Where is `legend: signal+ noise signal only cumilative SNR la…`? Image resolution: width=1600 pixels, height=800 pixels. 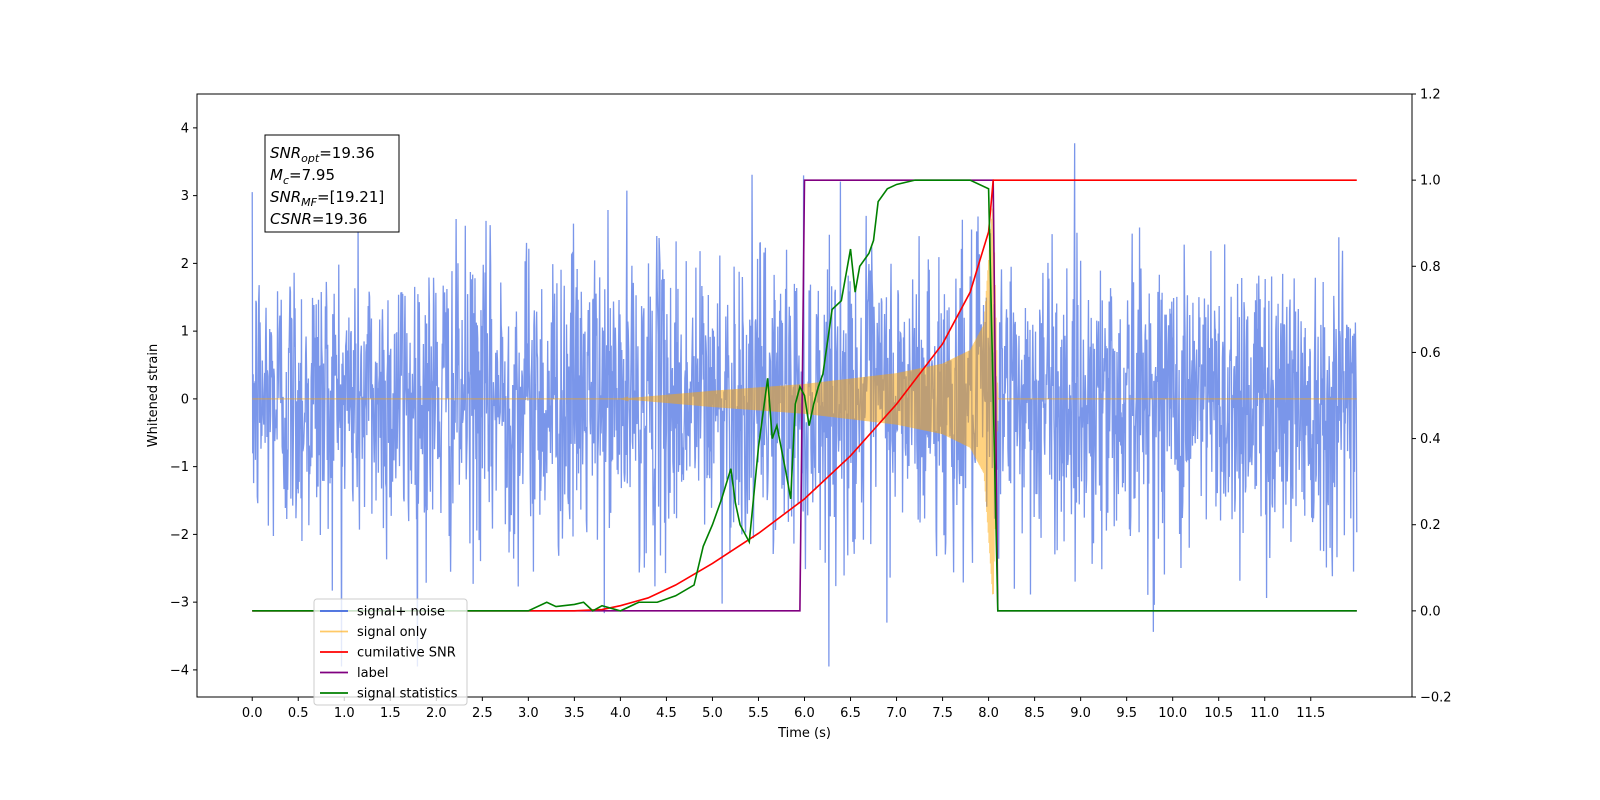 legend: signal+ noise signal only cumilative SNR la… is located at coordinates (390, 652).